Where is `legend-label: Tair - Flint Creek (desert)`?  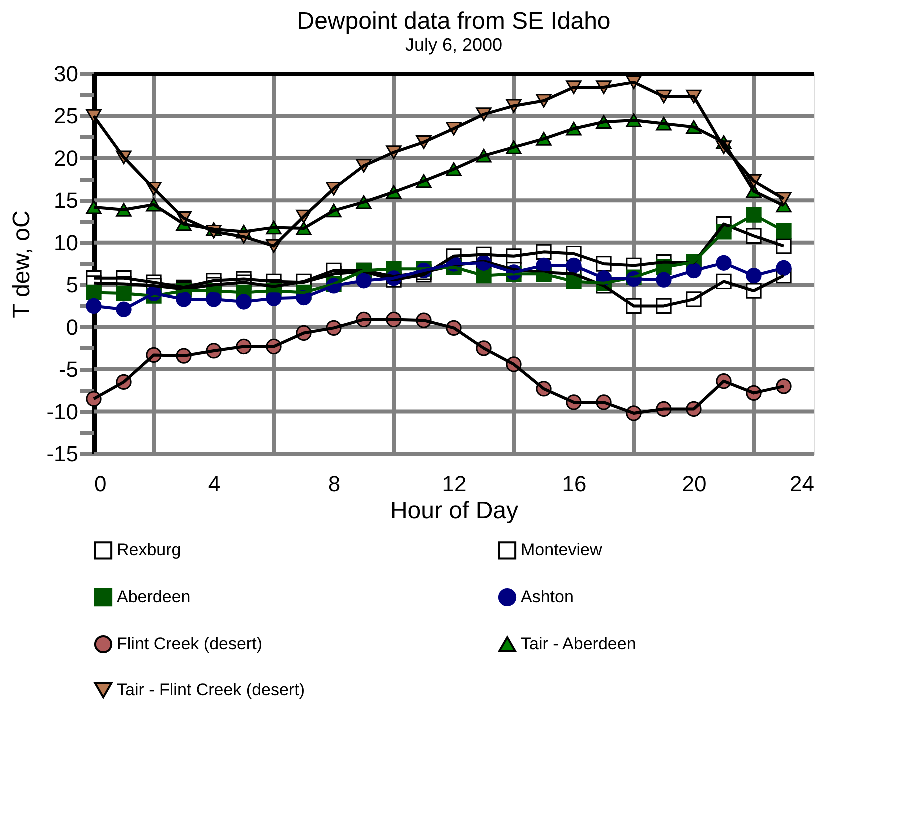 legend-label: Tair - Flint Creek (desert) is located at coordinates (211, 690).